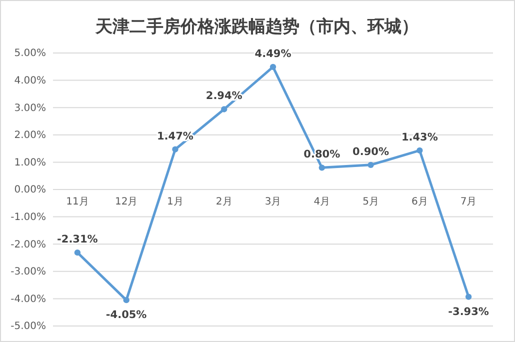 This screenshot has width=515, height=342. Describe the element at coordinates (224, 202) in the screenshot. I see `x-tick-label: 2月` at that location.